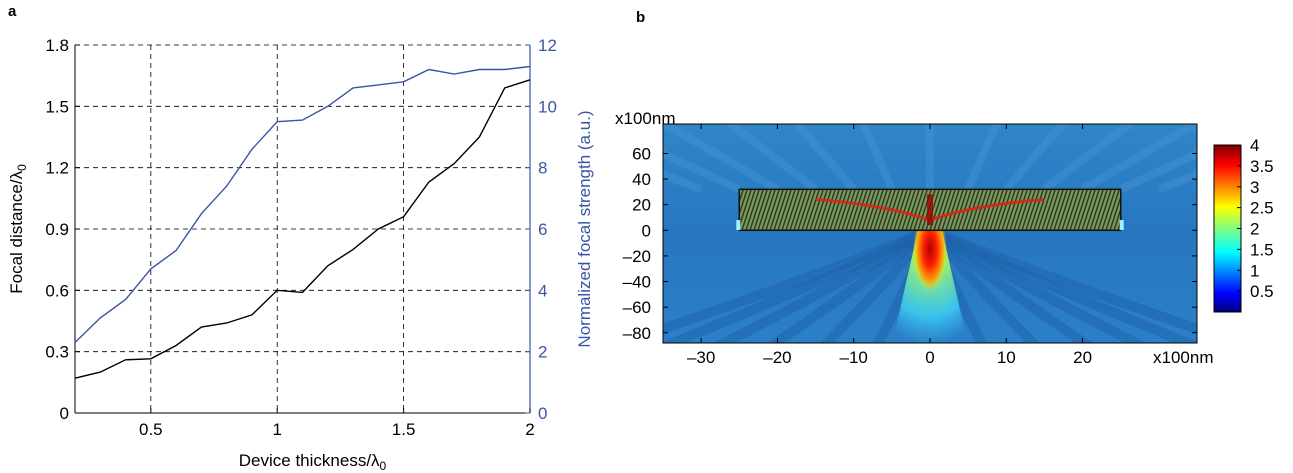 The width and height of the screenshot is (1293, 473). Describe the element at coordinates (641, 153) in the screenshot. I see `y-tick-label: 60` at that location.